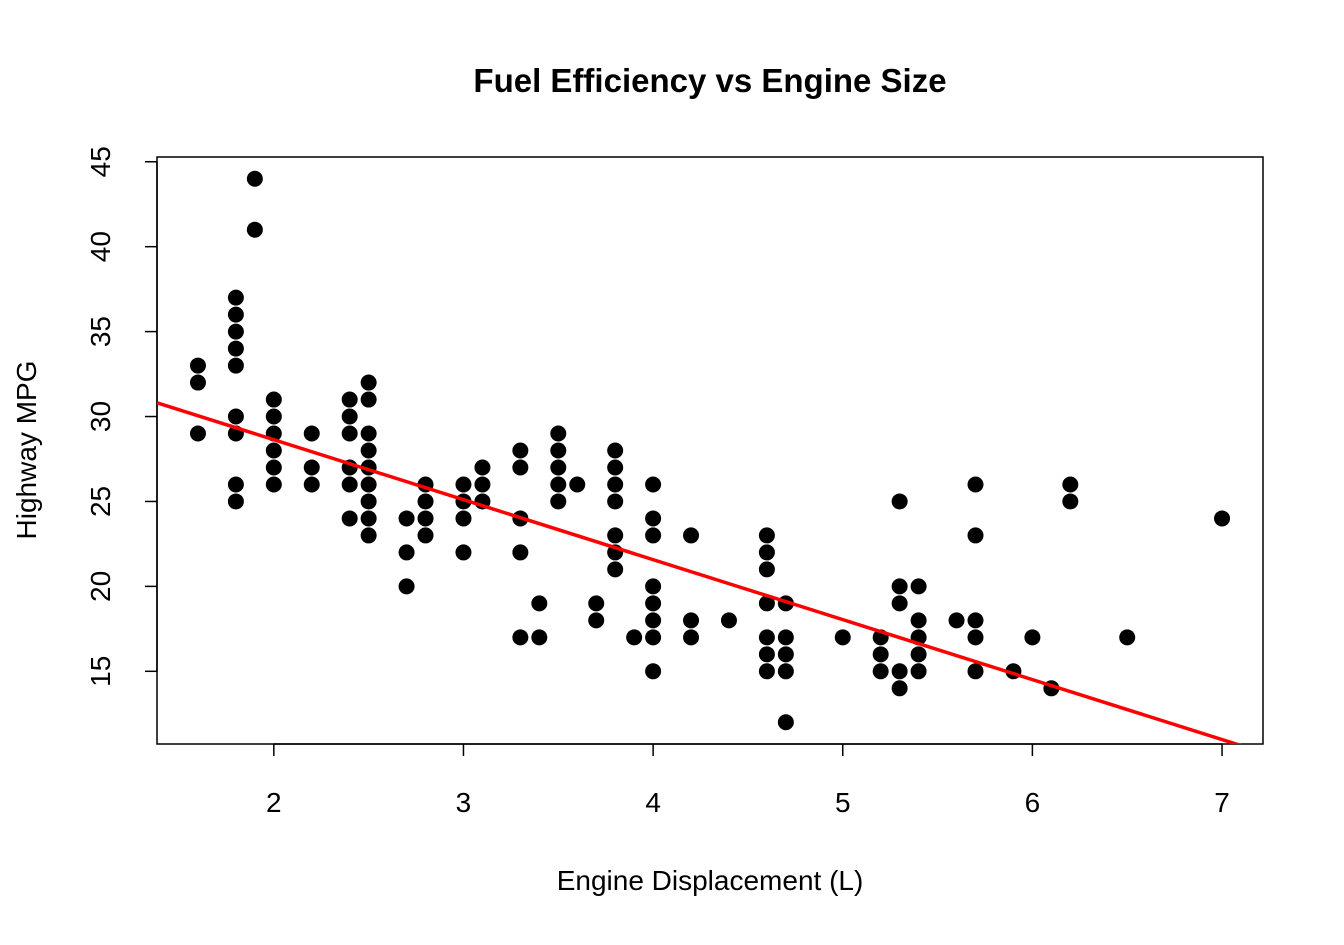  What do you see at coordinates (274, 802) in the screenshot?
I see `x-tick-label: 2` at bounding box center [274, 802].